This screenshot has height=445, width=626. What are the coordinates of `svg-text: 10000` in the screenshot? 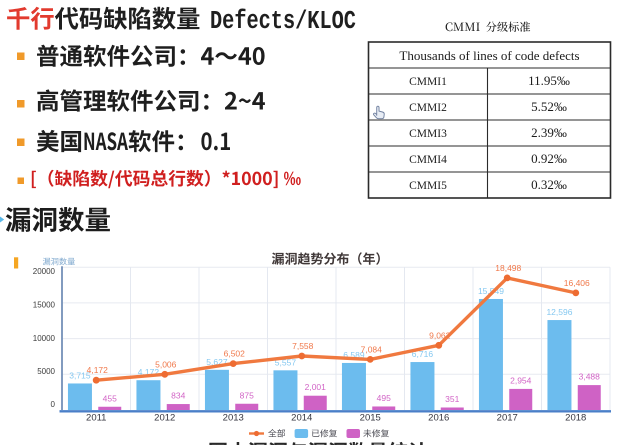 It's located at (44, 338).